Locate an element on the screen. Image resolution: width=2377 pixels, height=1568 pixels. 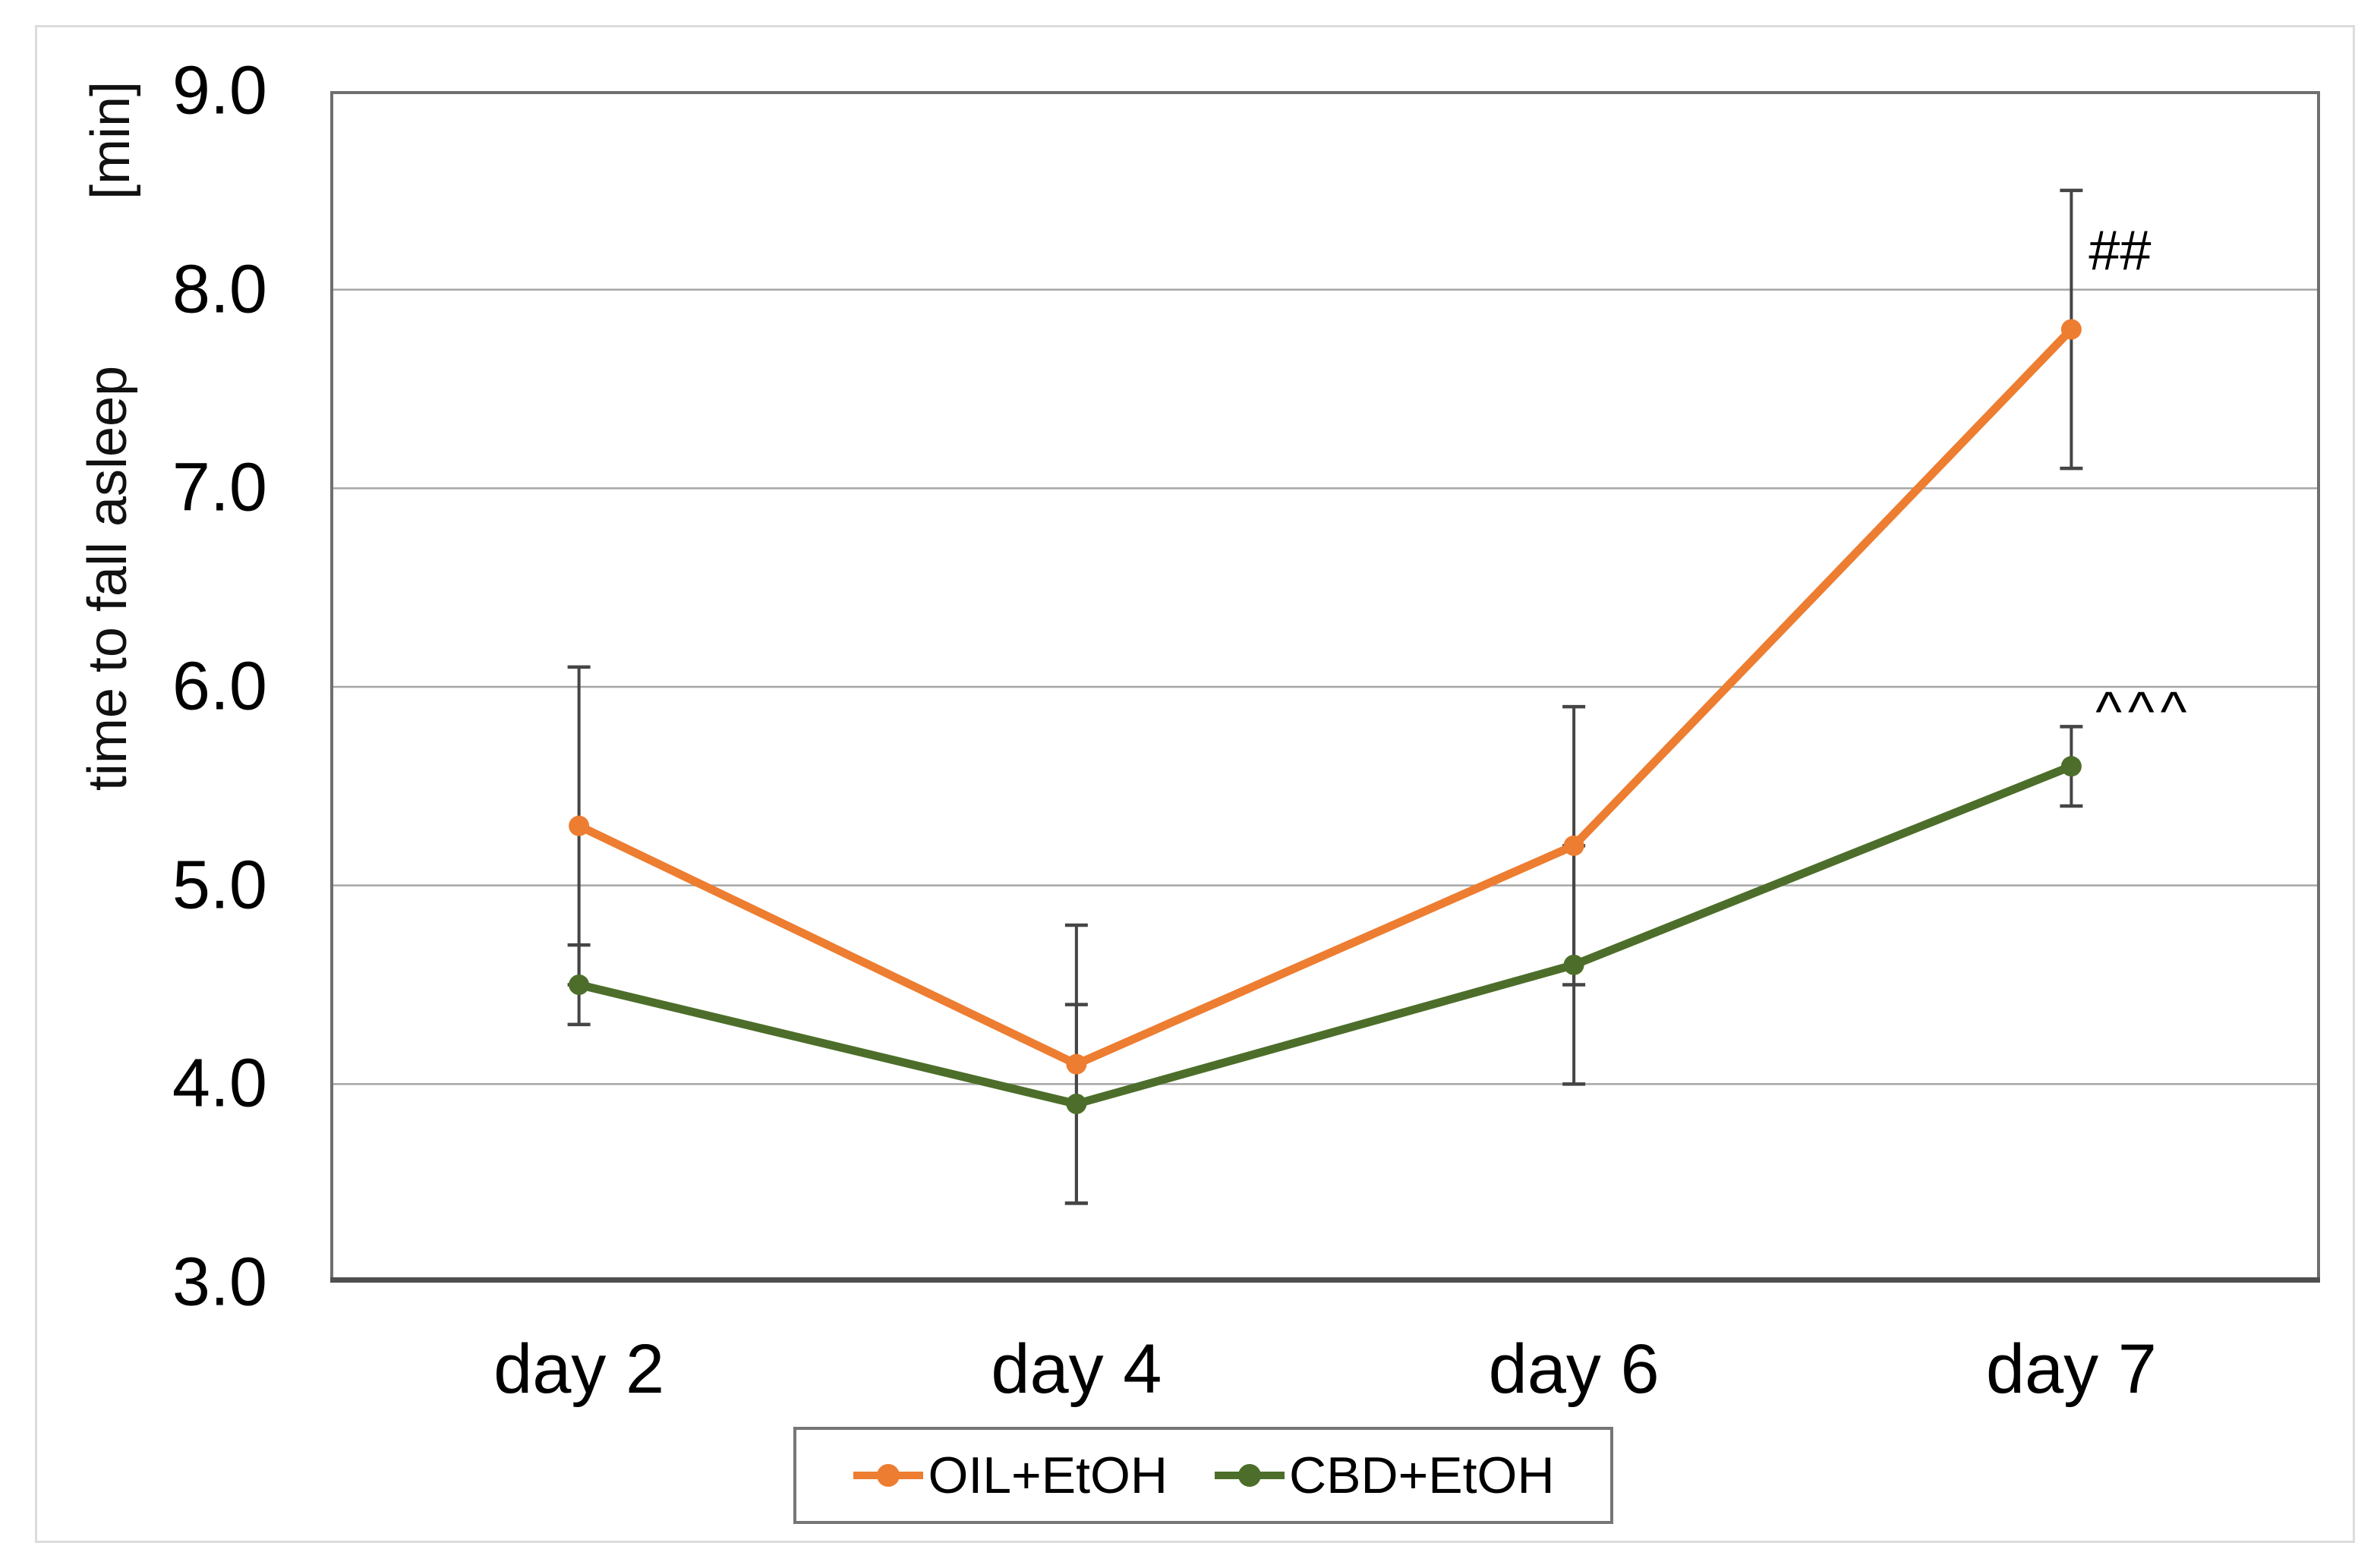
significance-annotation: ^^^ is located at coordinates (2144, 711).